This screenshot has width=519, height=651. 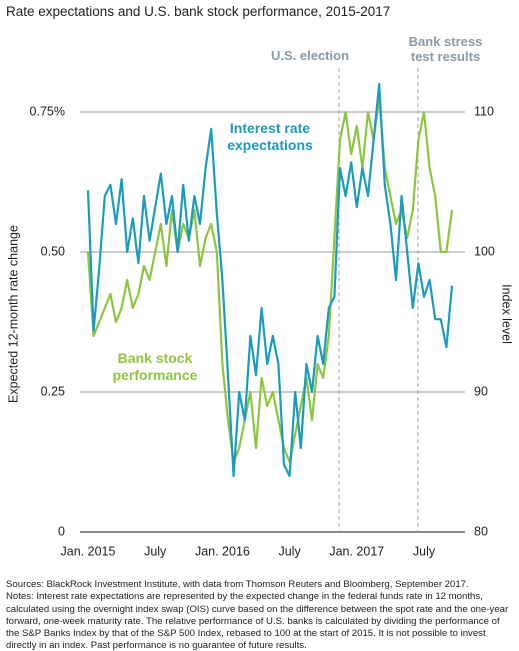 I want to click on x-tick-label: Jan. 2017, so click(x=356, y=551).